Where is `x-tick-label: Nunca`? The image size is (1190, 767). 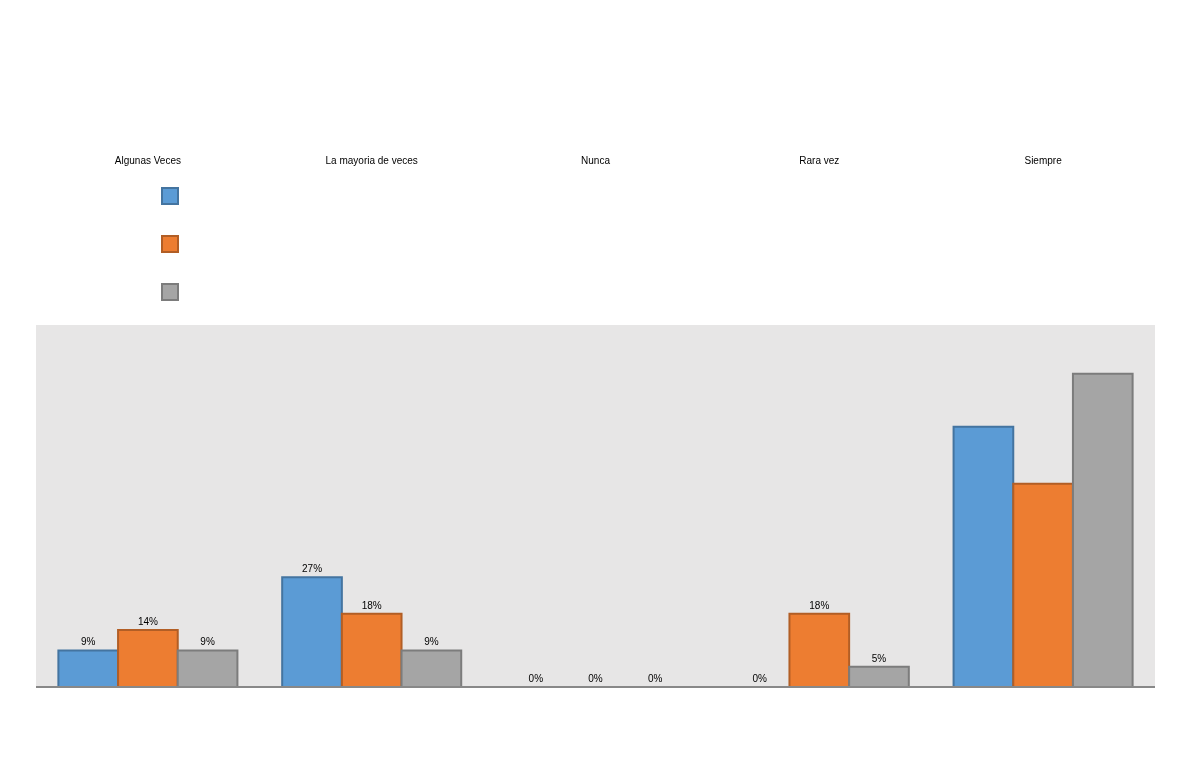
x-tick-label: Nunca is located at coordinates (596, 160).